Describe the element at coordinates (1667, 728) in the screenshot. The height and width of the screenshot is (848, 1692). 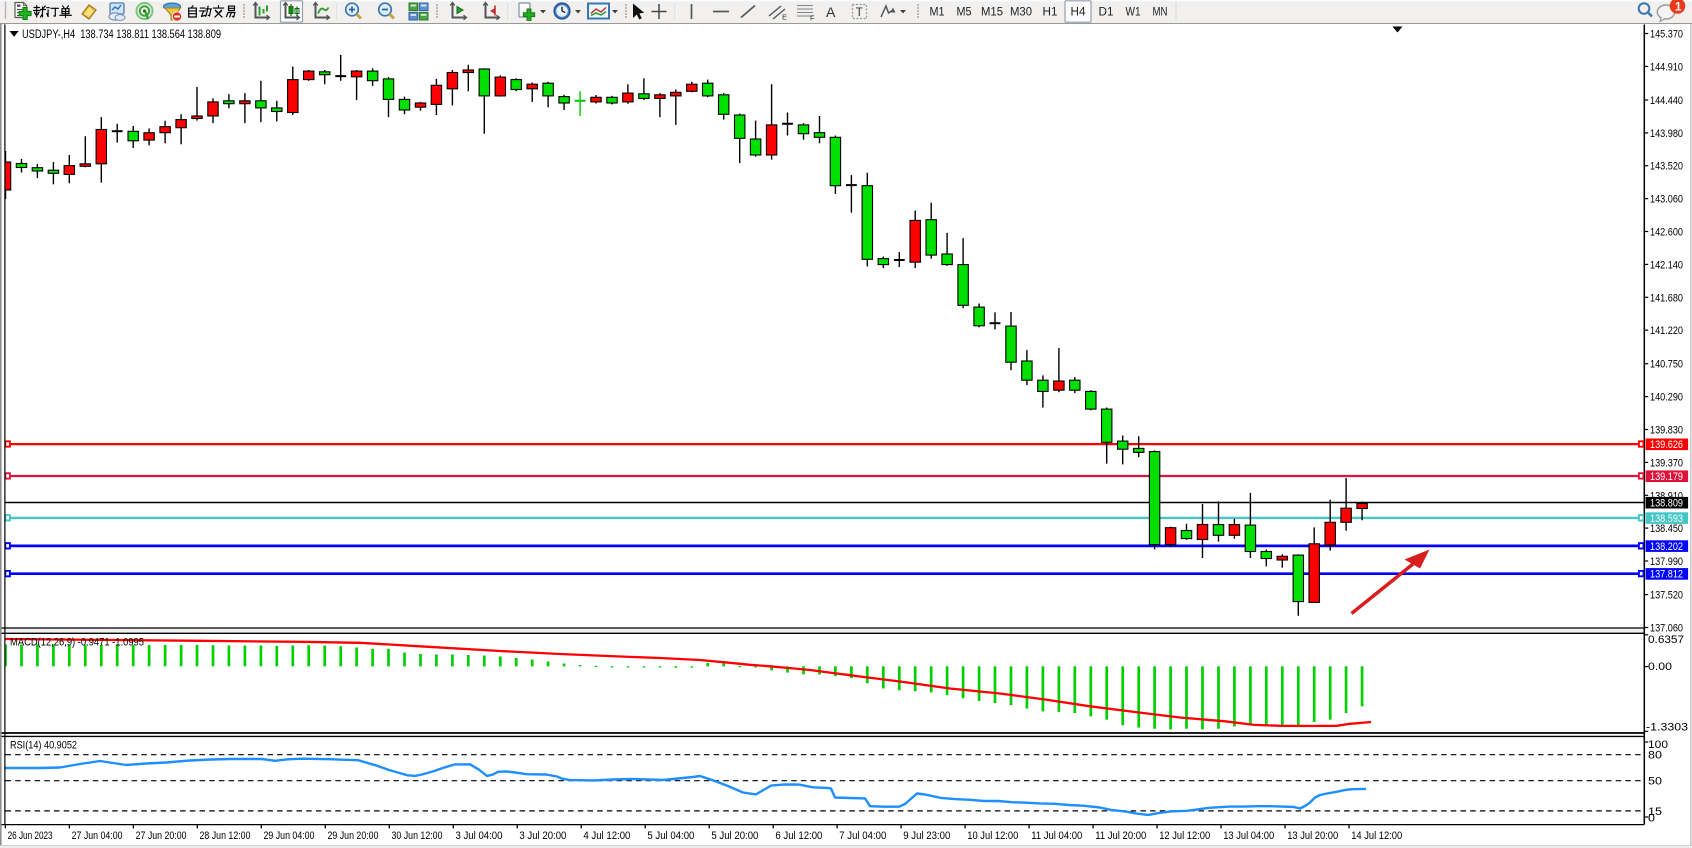
I see `svg-text: -1.3303` at that location.